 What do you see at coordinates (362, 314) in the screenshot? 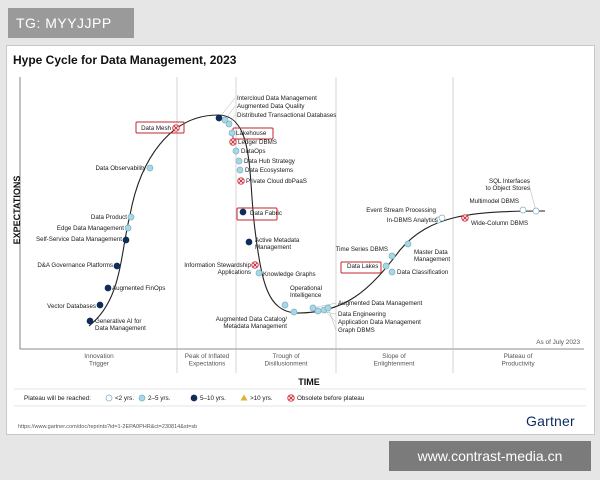
I see `label-data-engineering: Data Engineering` at bounding box center [362, 314].